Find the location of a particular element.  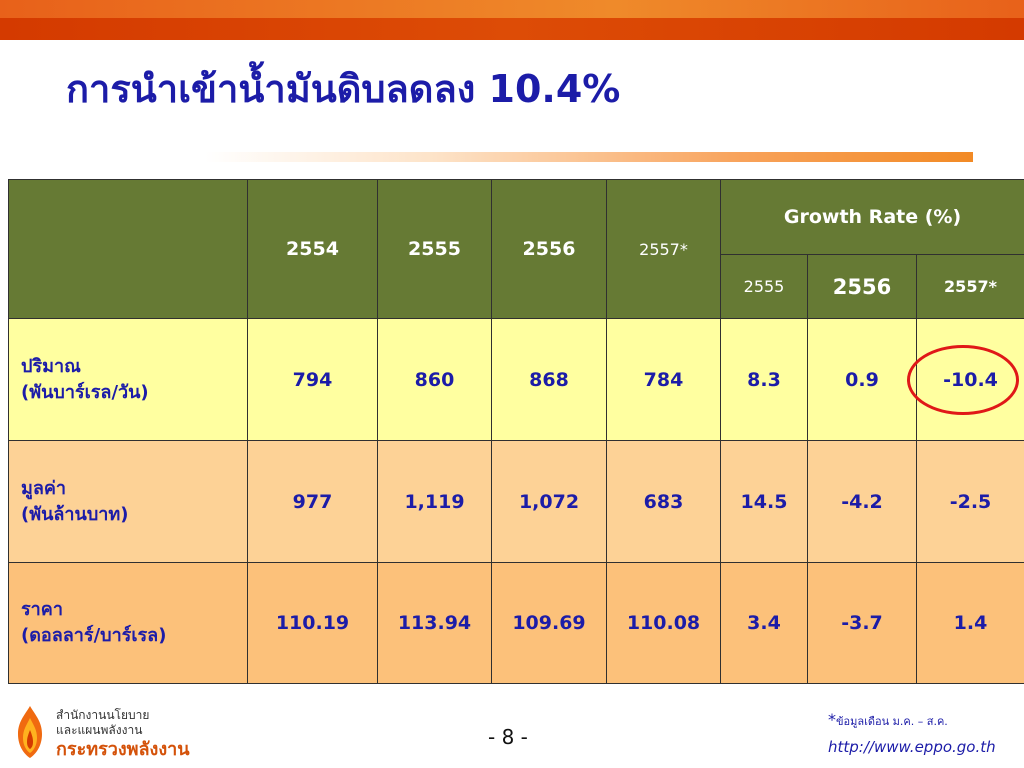

table-cell: 109.69 is located at coordinates (549, 623).